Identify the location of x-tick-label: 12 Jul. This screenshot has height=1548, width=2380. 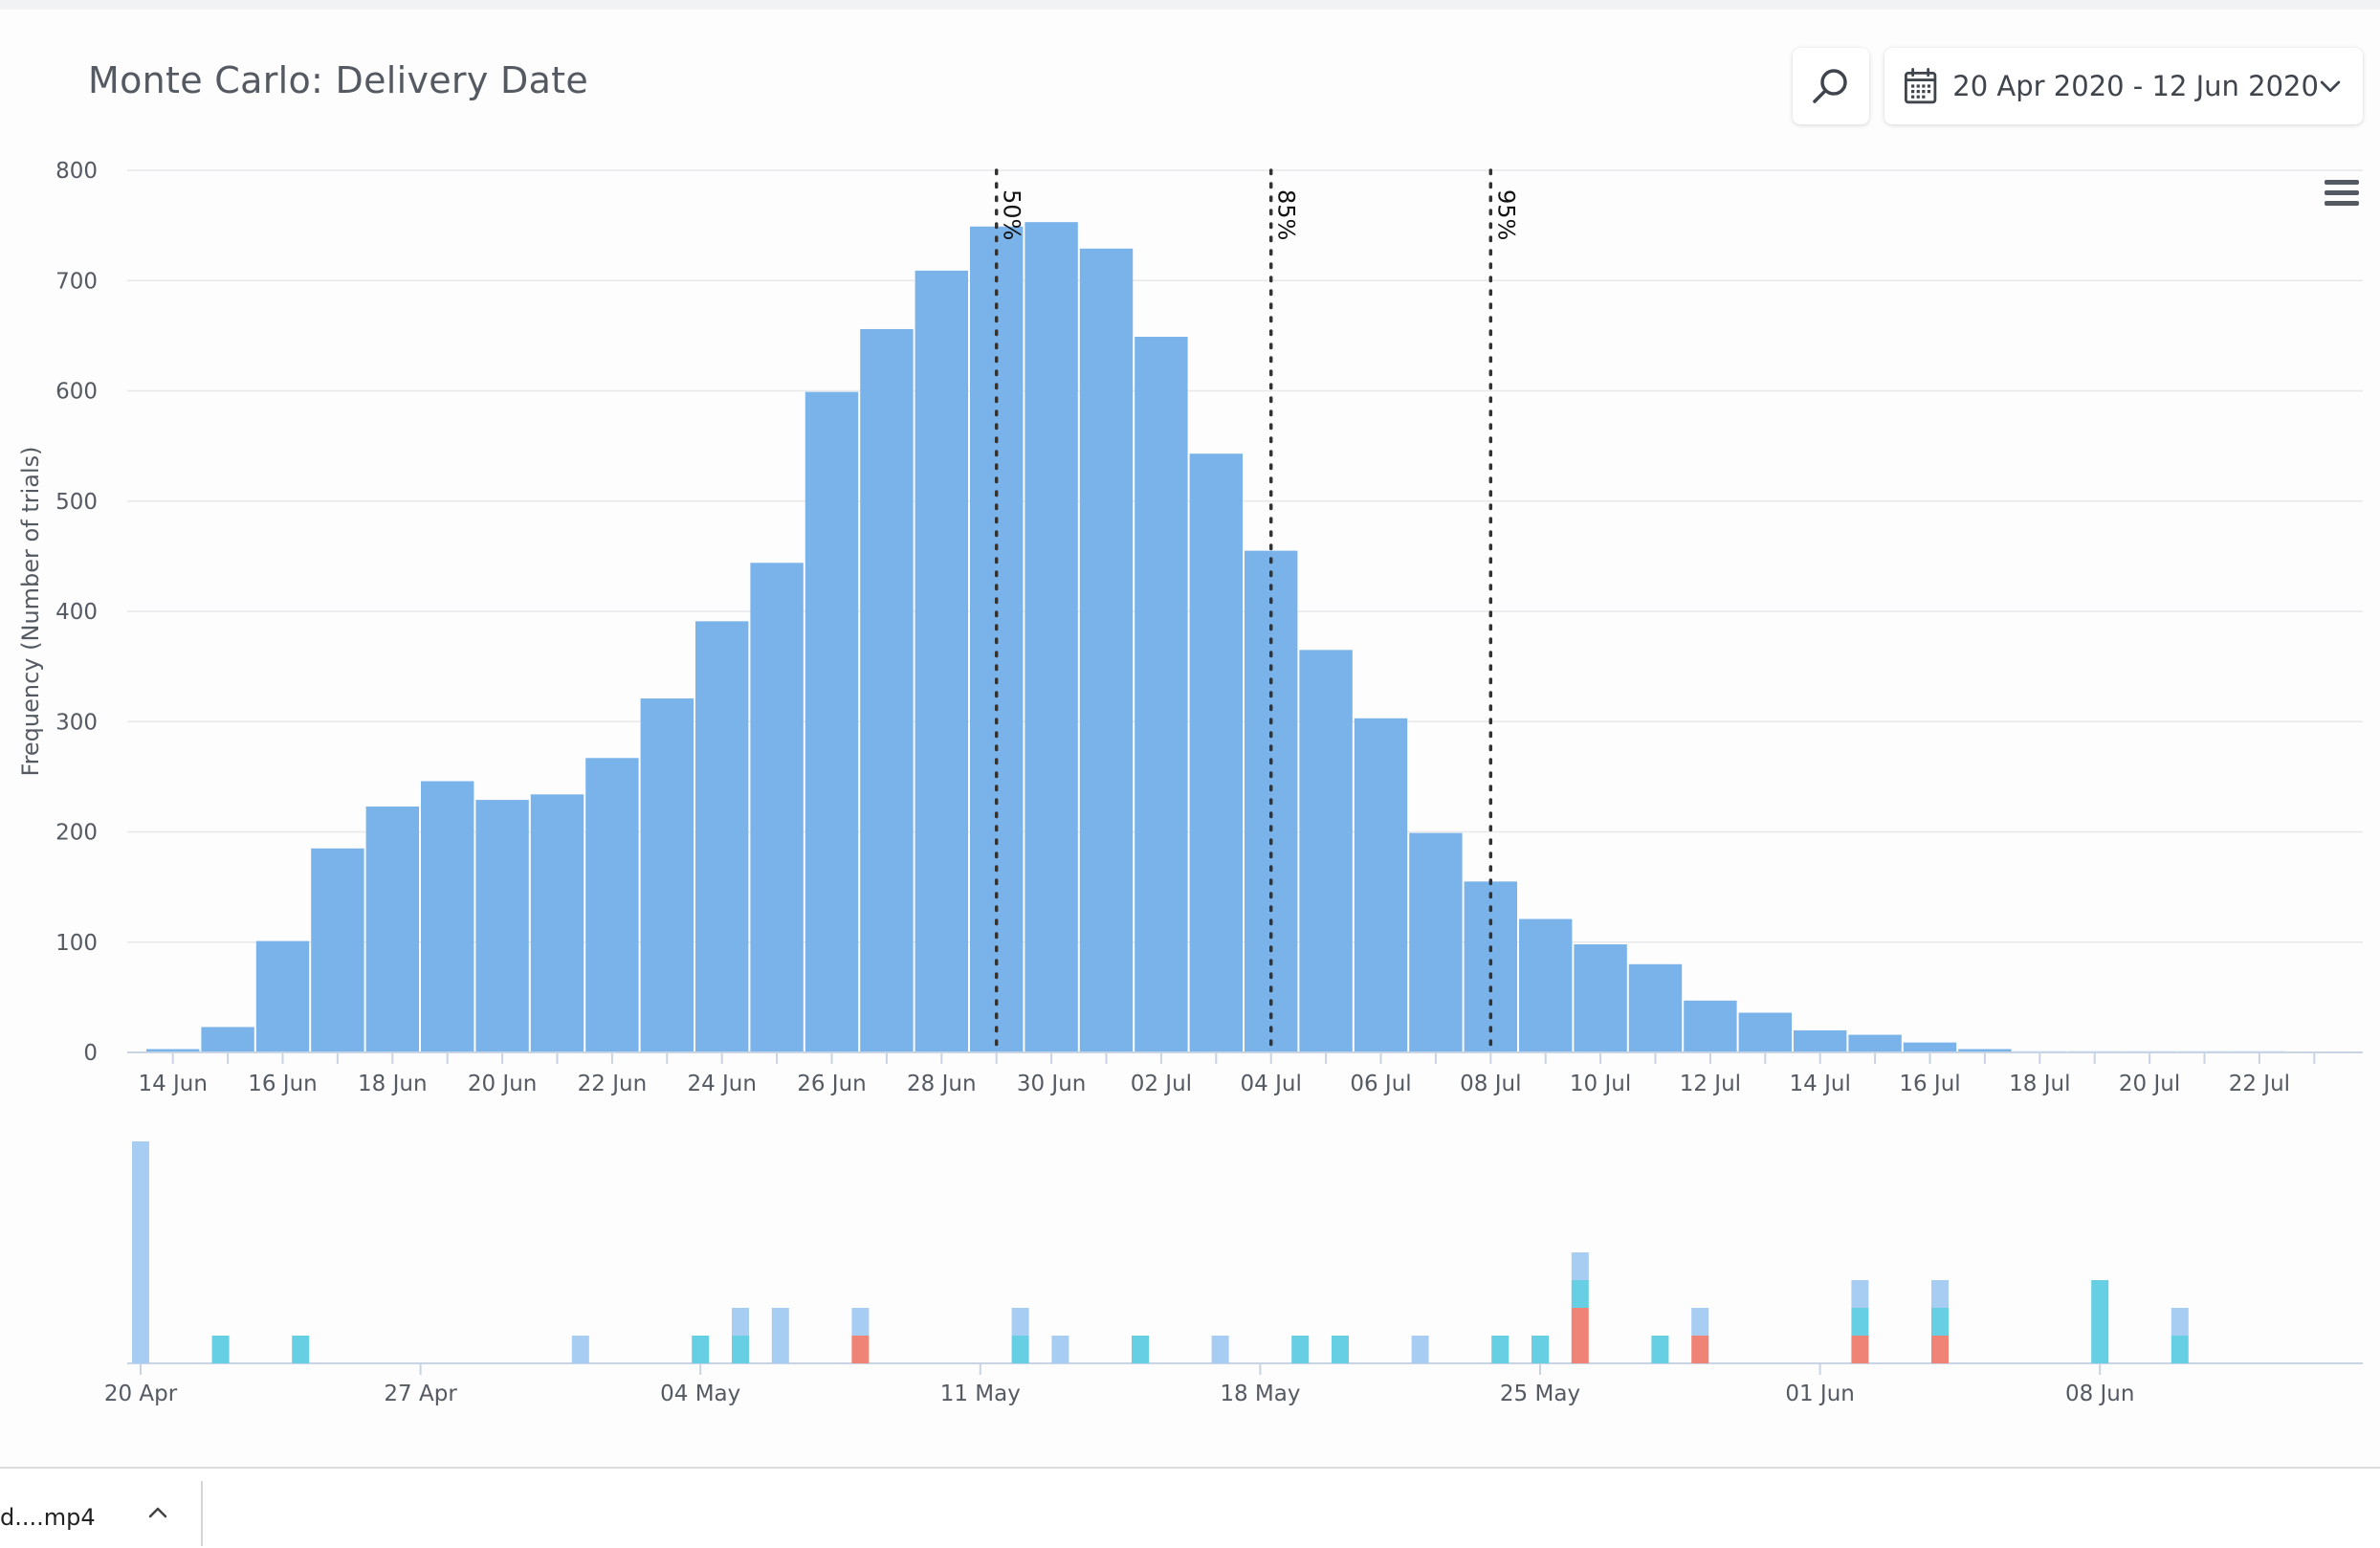
(1711, 1084).